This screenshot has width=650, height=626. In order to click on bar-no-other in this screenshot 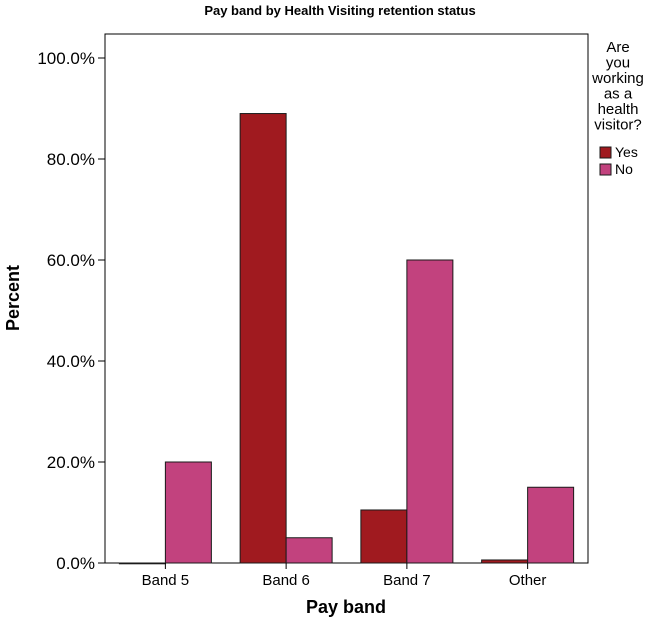, I will do `click(551, 525)`.